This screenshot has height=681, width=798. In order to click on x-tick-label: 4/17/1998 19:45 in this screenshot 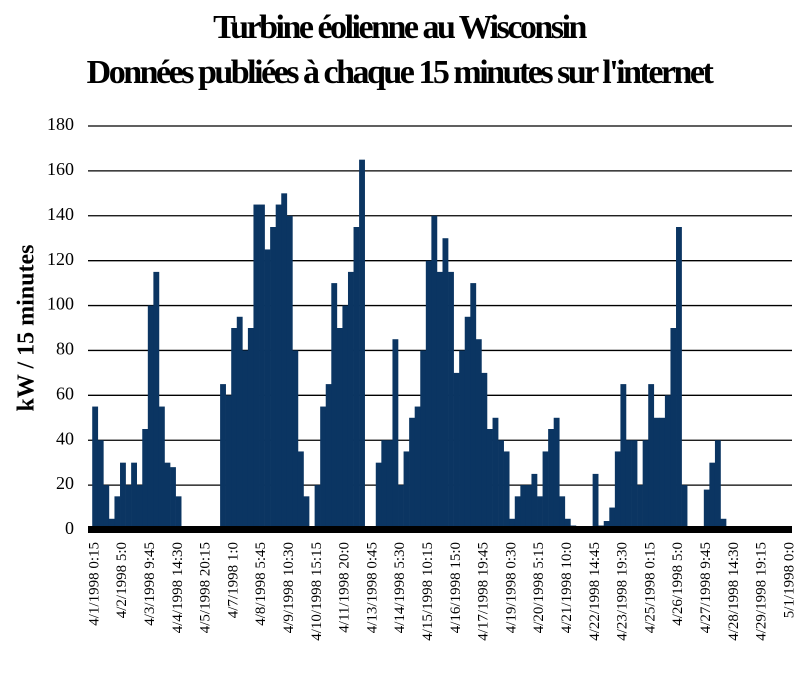, I will do `click(484, 591)`.